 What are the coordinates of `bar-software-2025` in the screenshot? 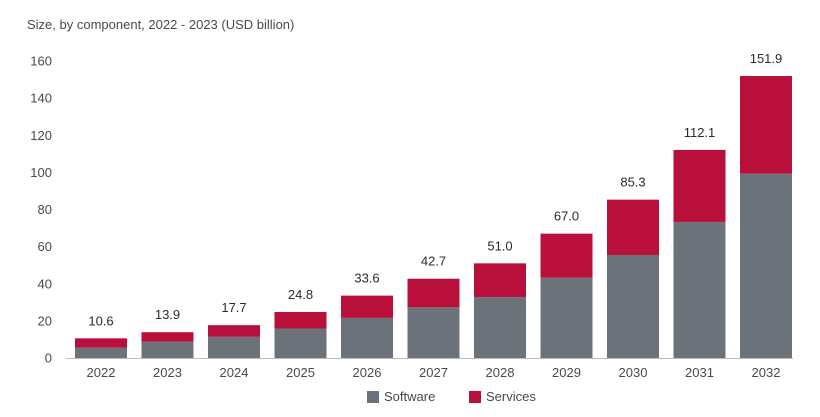 It's located at (300, 343).